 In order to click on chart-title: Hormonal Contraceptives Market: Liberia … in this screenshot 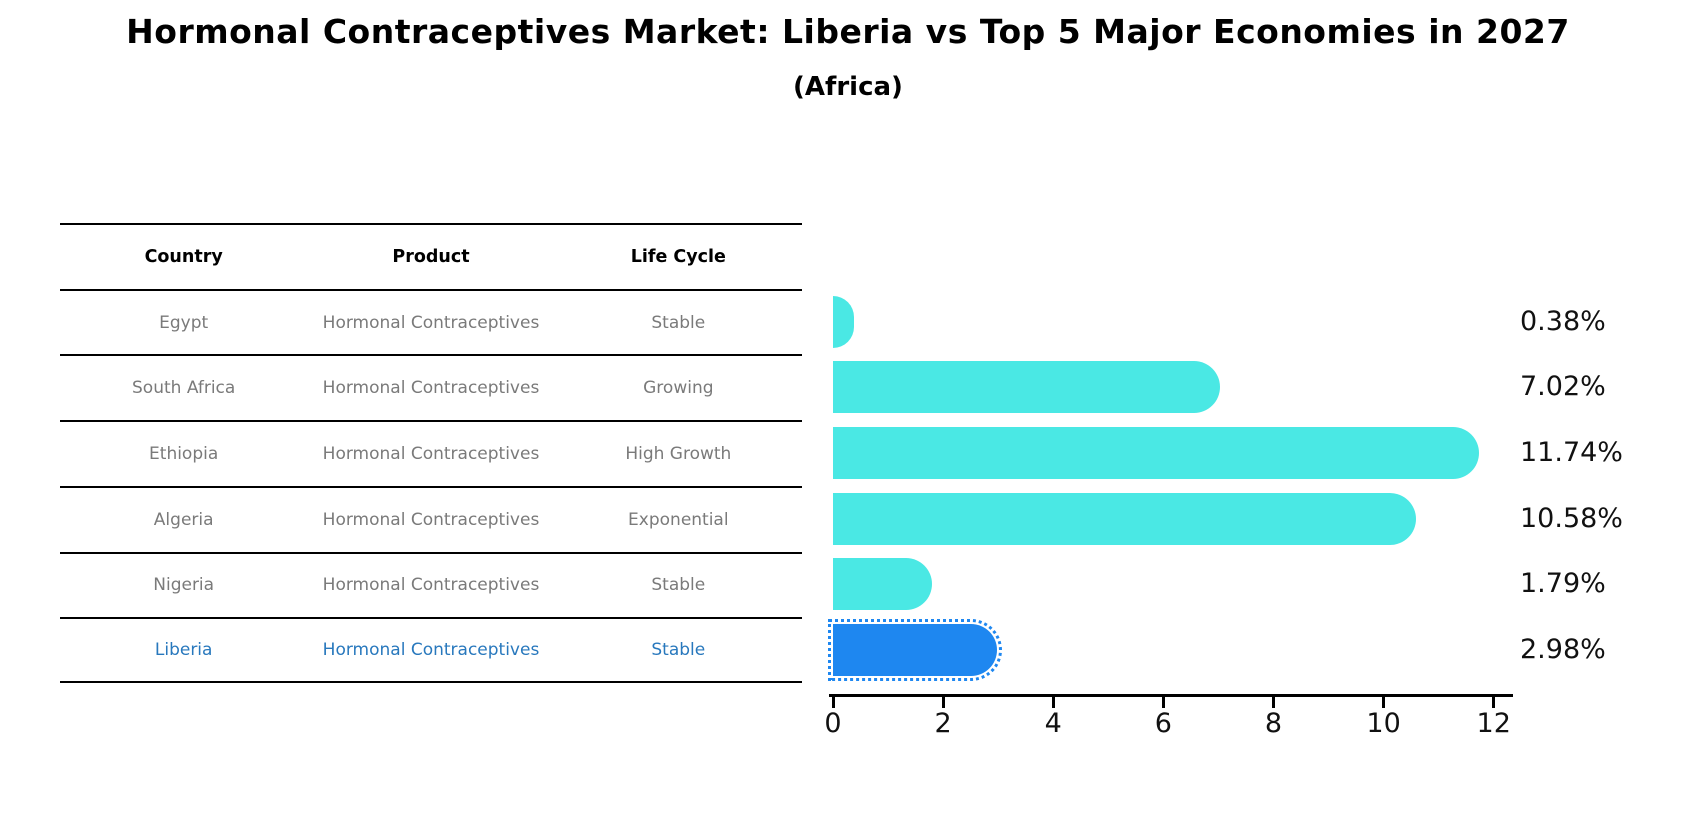, I will do `click(848, 31)`.